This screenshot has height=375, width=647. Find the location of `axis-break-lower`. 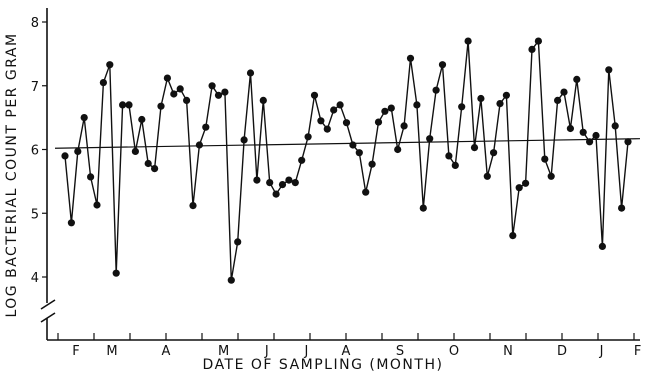

axis-break-lower is located at coordinates (48, 317).